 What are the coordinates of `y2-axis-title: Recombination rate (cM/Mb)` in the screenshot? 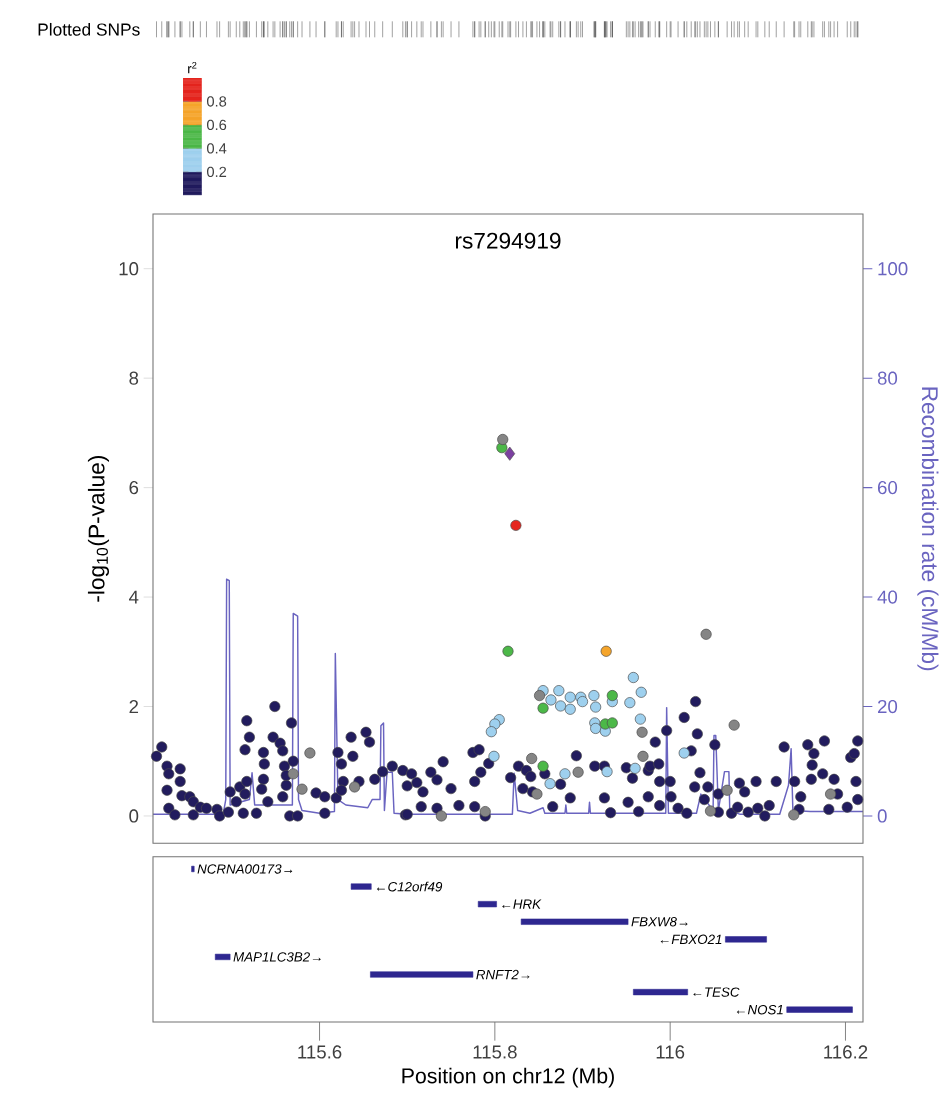 It's located at (928, 529).